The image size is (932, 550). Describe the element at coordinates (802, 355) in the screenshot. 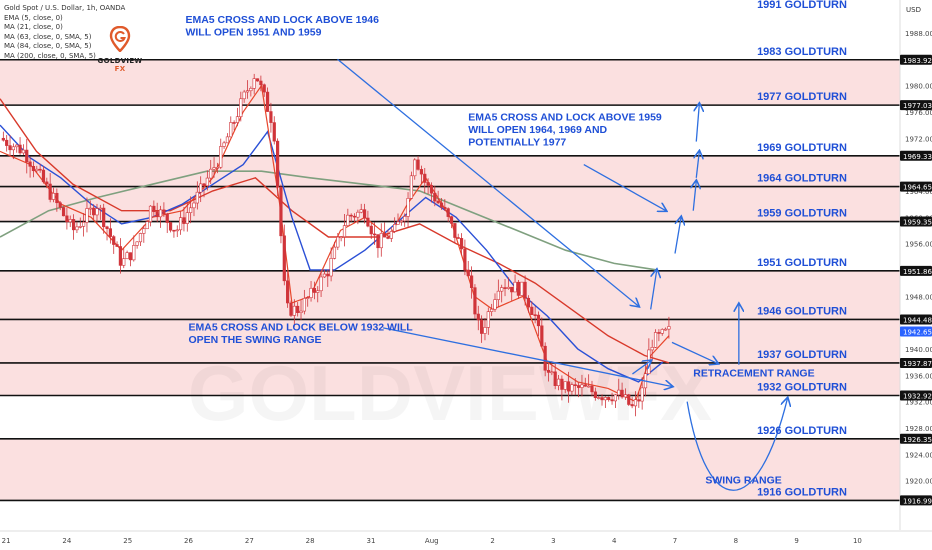

I see `level-label-8: 1937 GOLDTURN` at that location.